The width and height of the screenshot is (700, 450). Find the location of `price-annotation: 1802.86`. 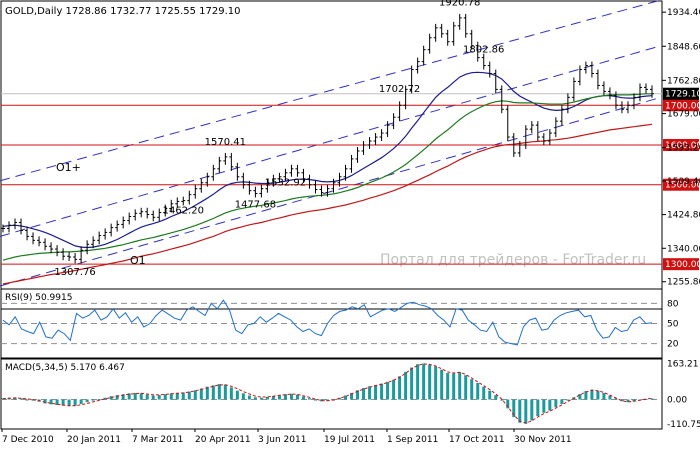

price-annotation: 1802.86 is located at coordinates (483, 49).